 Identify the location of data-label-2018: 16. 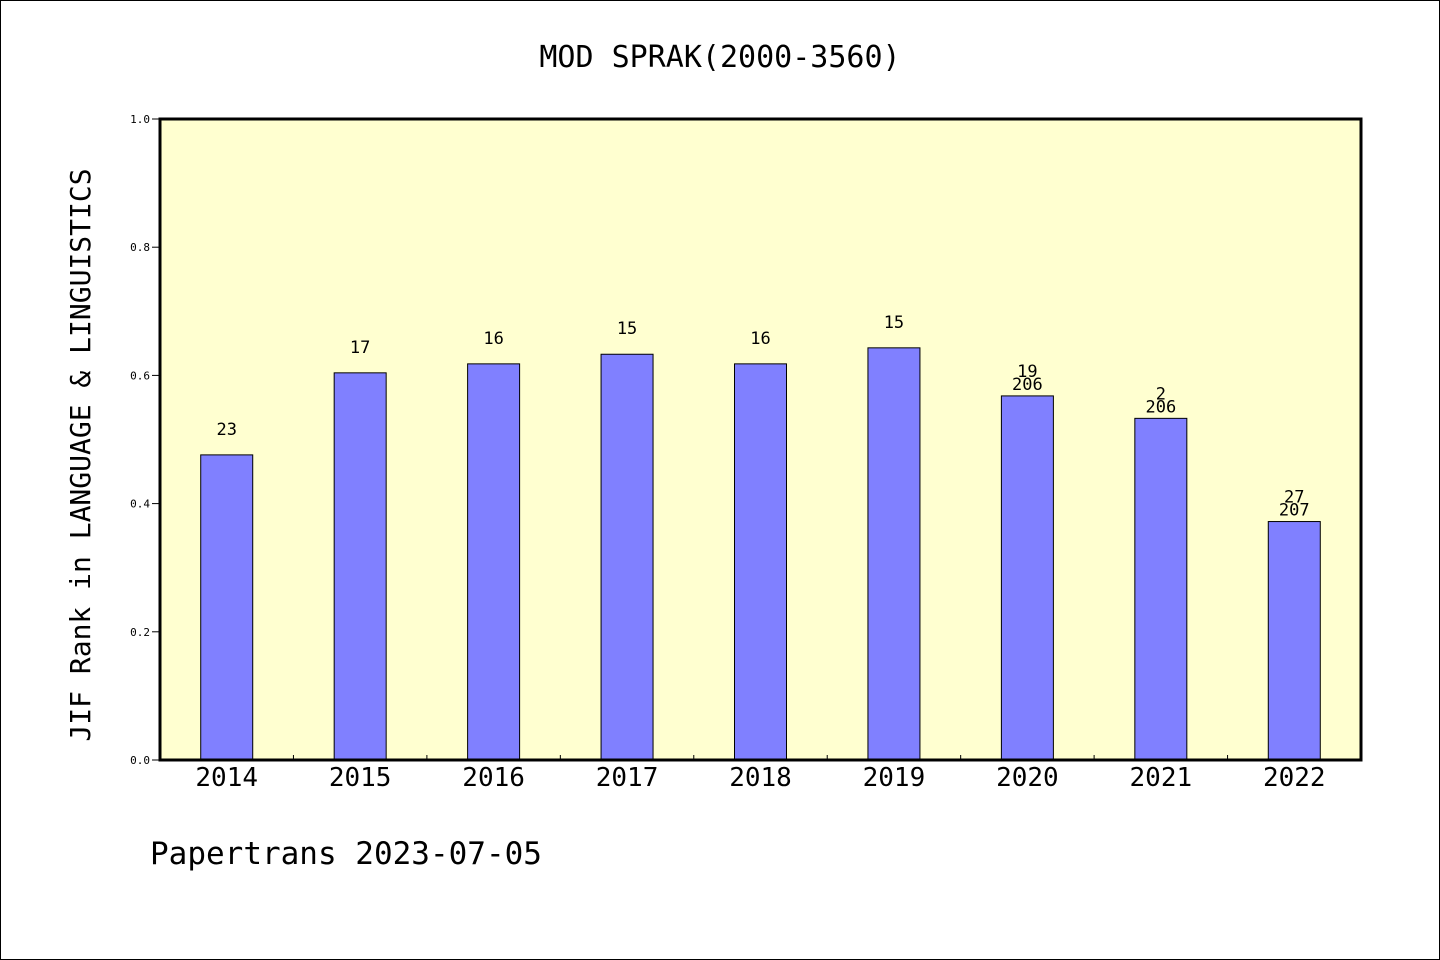
(760, 339).